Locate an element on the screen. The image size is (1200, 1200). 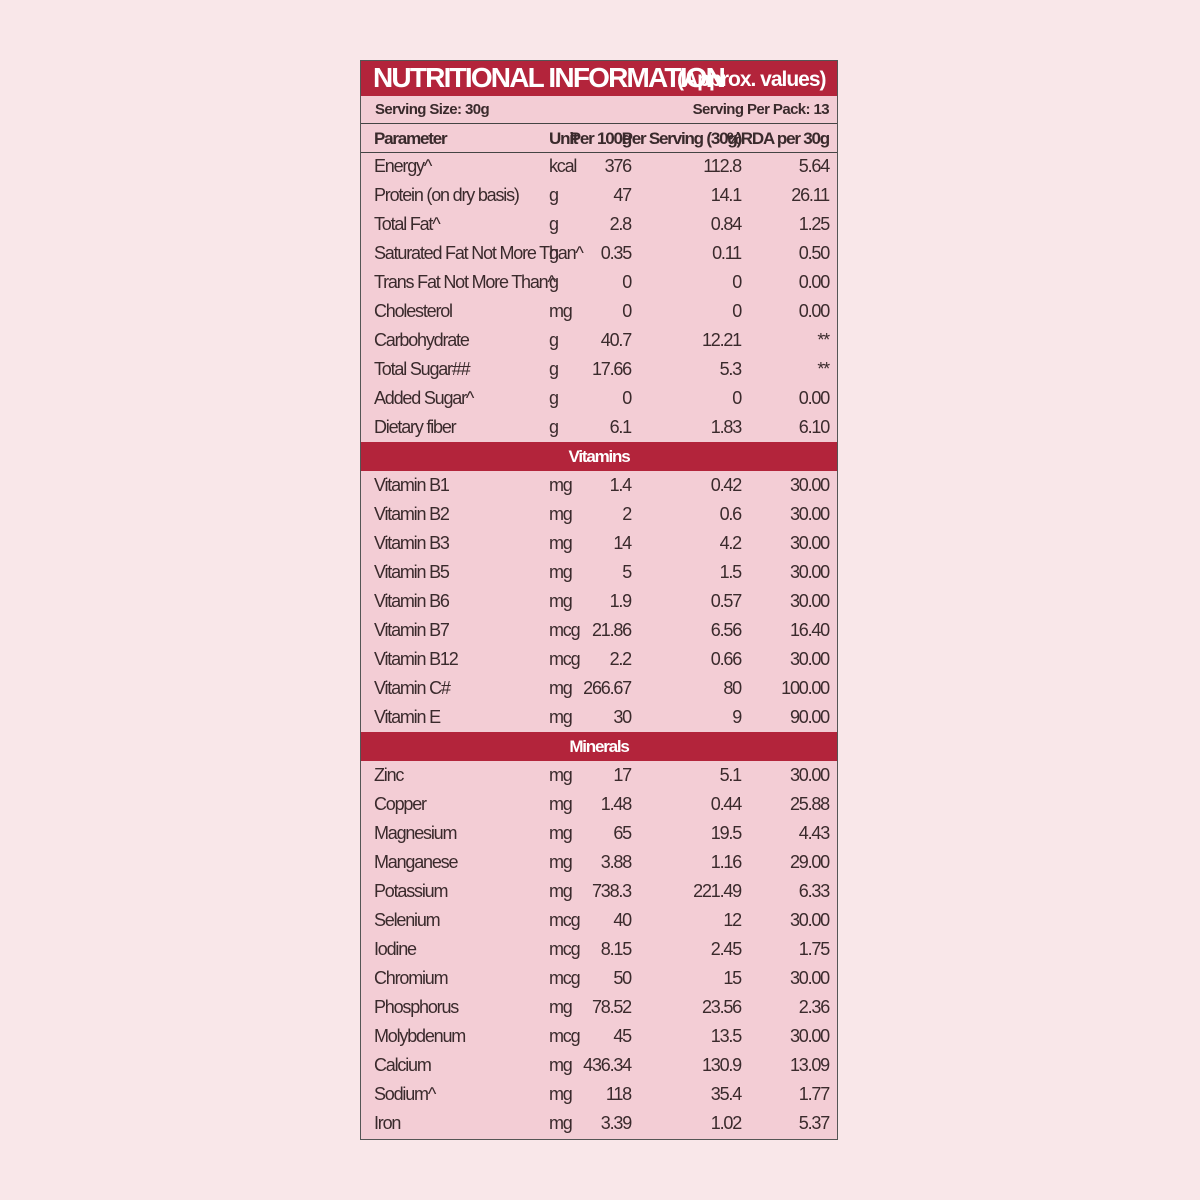
per-100g: 118 is located at coordinates (618, 1094).